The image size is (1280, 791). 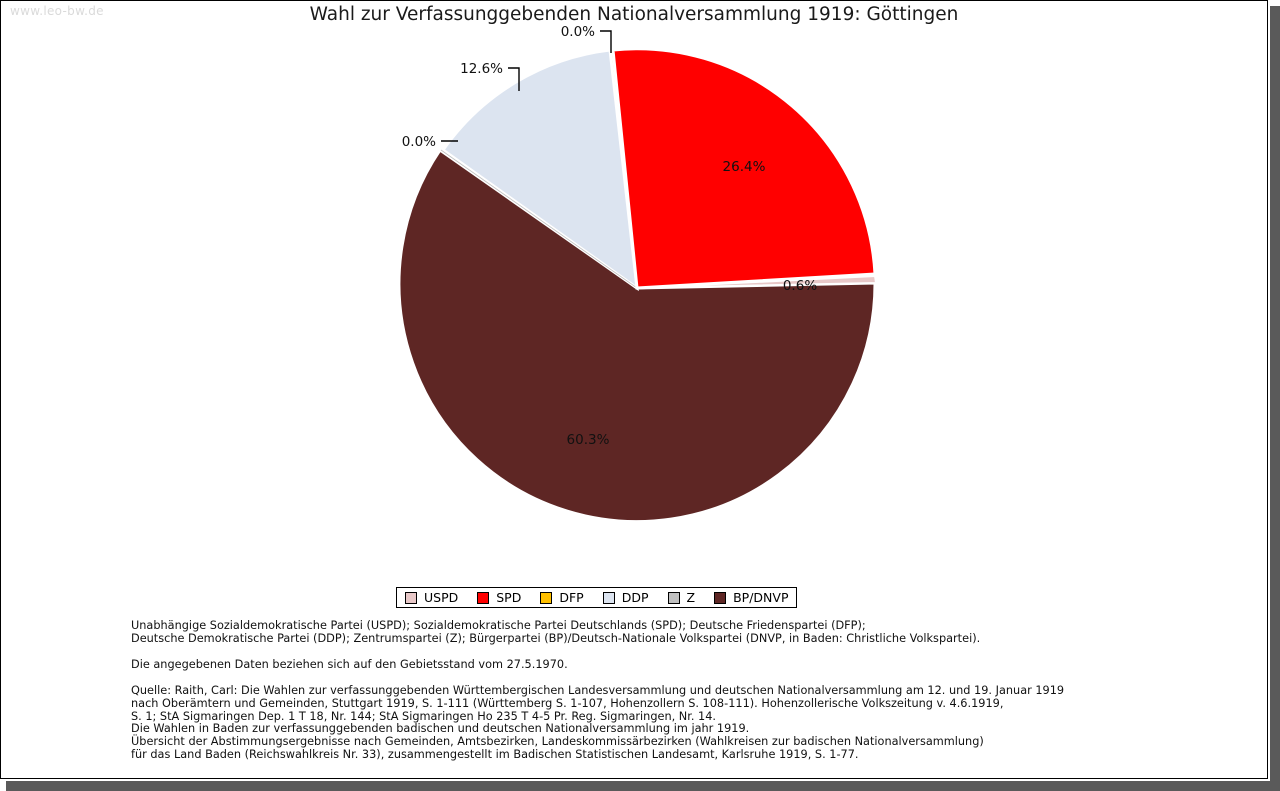 I want to click on pie-label-z: 0.0%, so click(x=419, y=142).